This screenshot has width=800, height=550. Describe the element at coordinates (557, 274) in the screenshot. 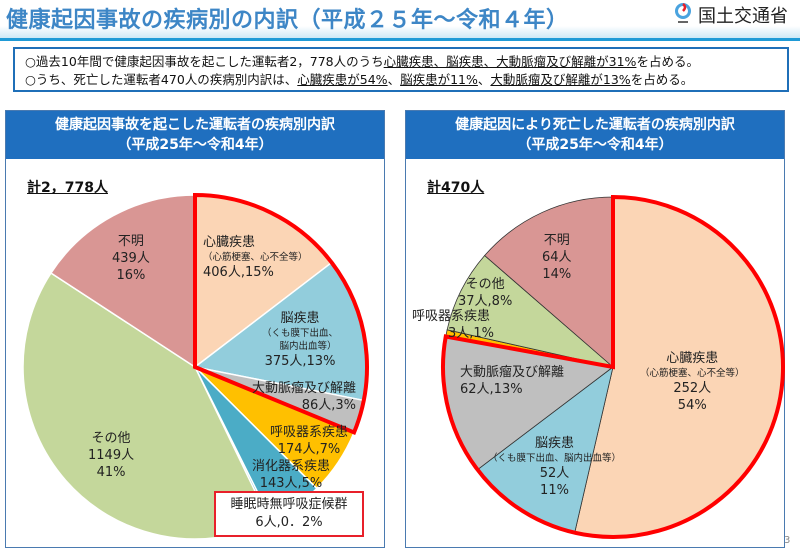

I see `slice-percent: 14%` at that location.